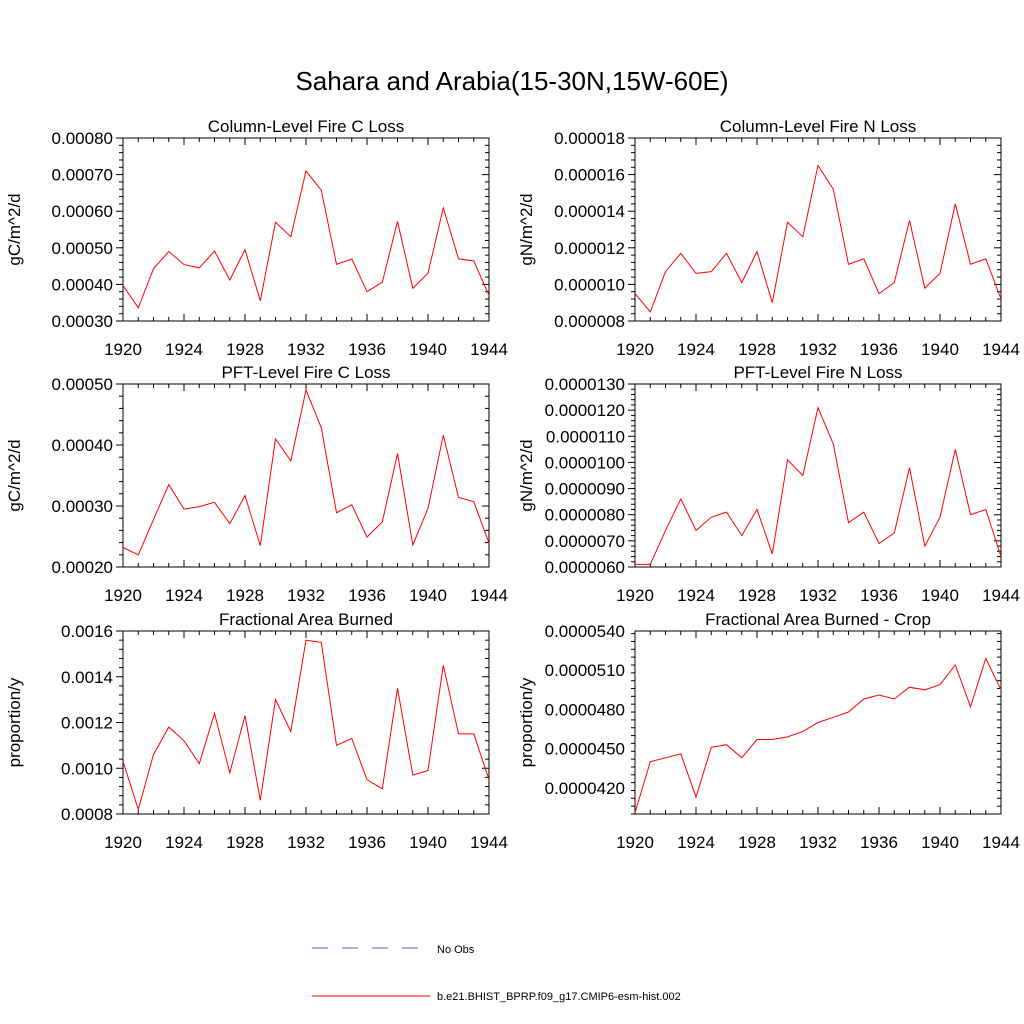  I want to click on panel-title: Fractional Area Burned - Crop, so click(818, 619).